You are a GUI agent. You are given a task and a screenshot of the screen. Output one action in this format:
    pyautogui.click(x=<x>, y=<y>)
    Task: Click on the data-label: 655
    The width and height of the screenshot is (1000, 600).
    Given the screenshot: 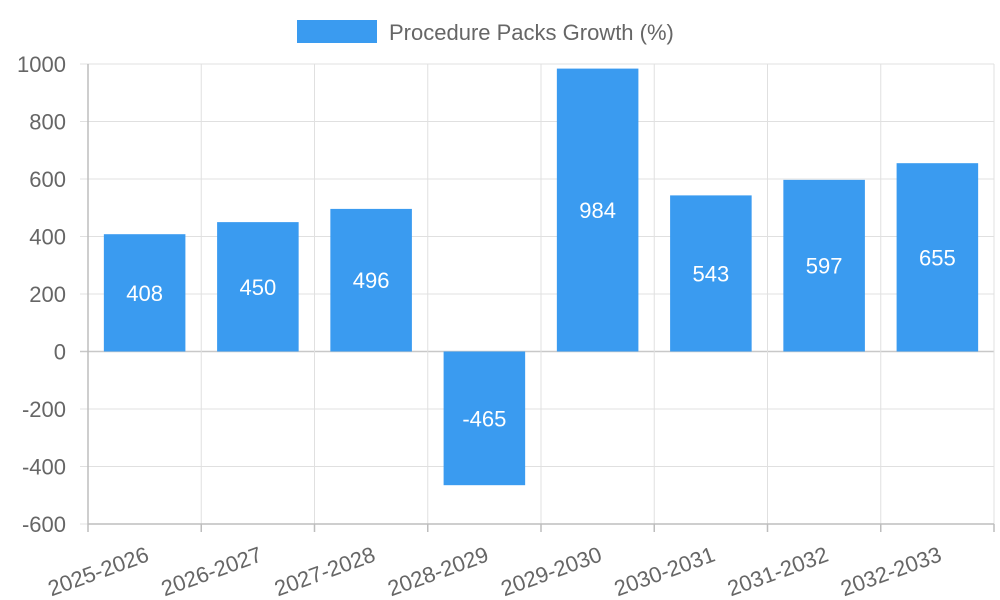 What is the action you would take?
    pyautogui.click(x=937, y=257)
    